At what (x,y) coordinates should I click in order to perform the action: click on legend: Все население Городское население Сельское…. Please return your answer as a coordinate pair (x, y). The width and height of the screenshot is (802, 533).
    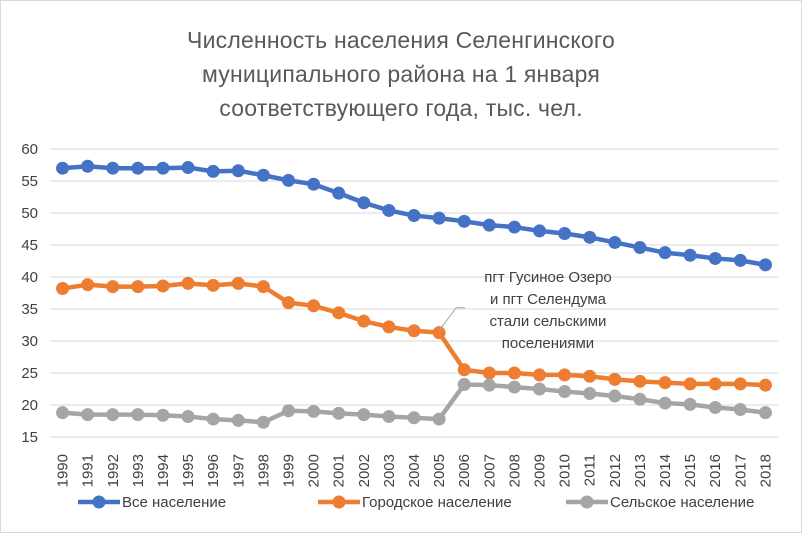
    Looking at the image, I should click on (416, 502).